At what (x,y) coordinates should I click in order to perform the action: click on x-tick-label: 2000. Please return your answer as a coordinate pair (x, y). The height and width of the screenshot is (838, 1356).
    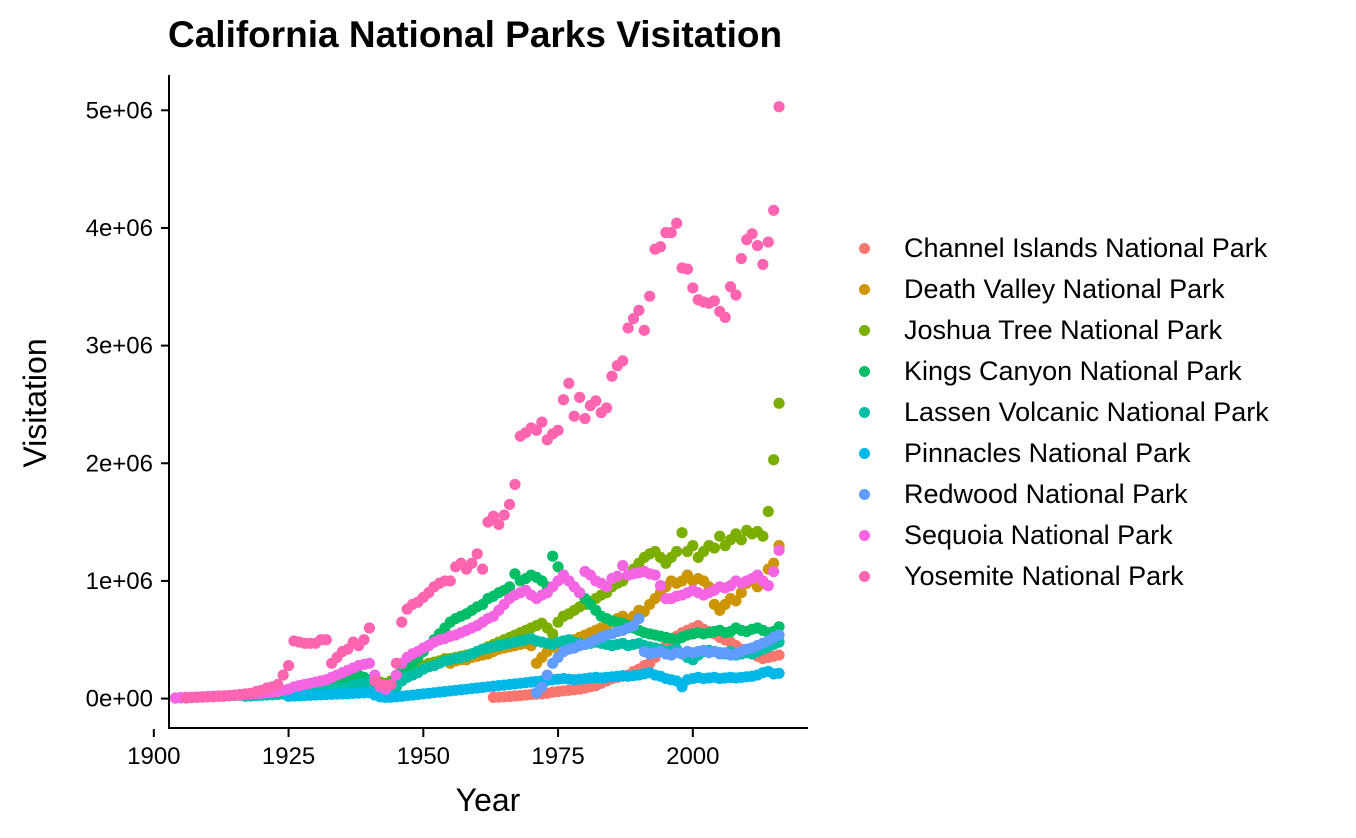
    Looking at the image, I should click on (692, 756).